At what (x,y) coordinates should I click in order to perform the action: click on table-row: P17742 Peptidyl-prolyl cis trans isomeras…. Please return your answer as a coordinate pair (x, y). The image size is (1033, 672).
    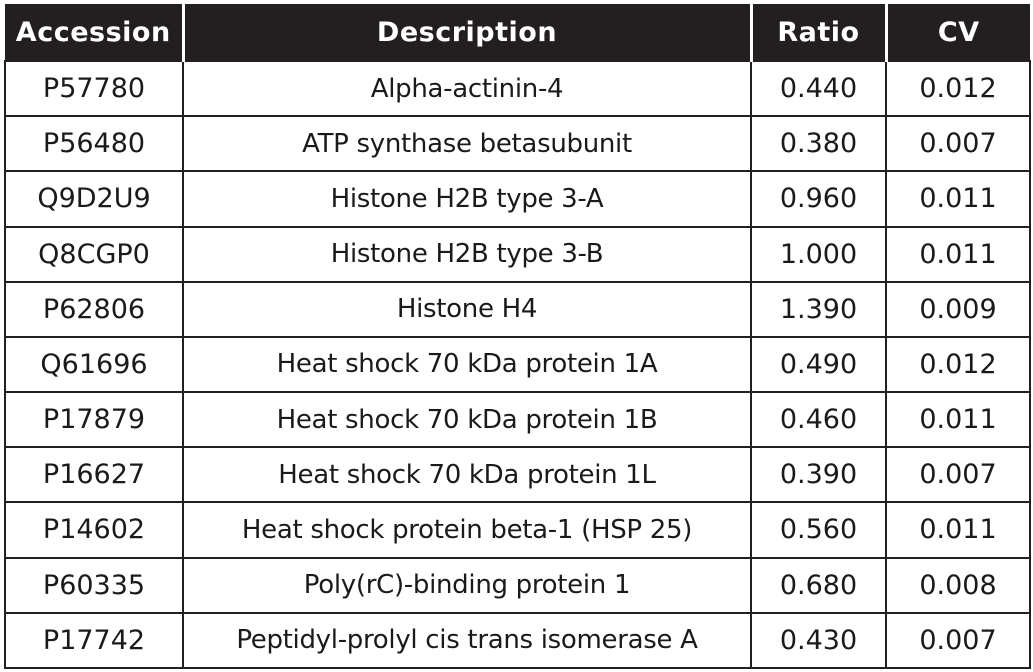
    Looking at the image, I should click on (517, 640).